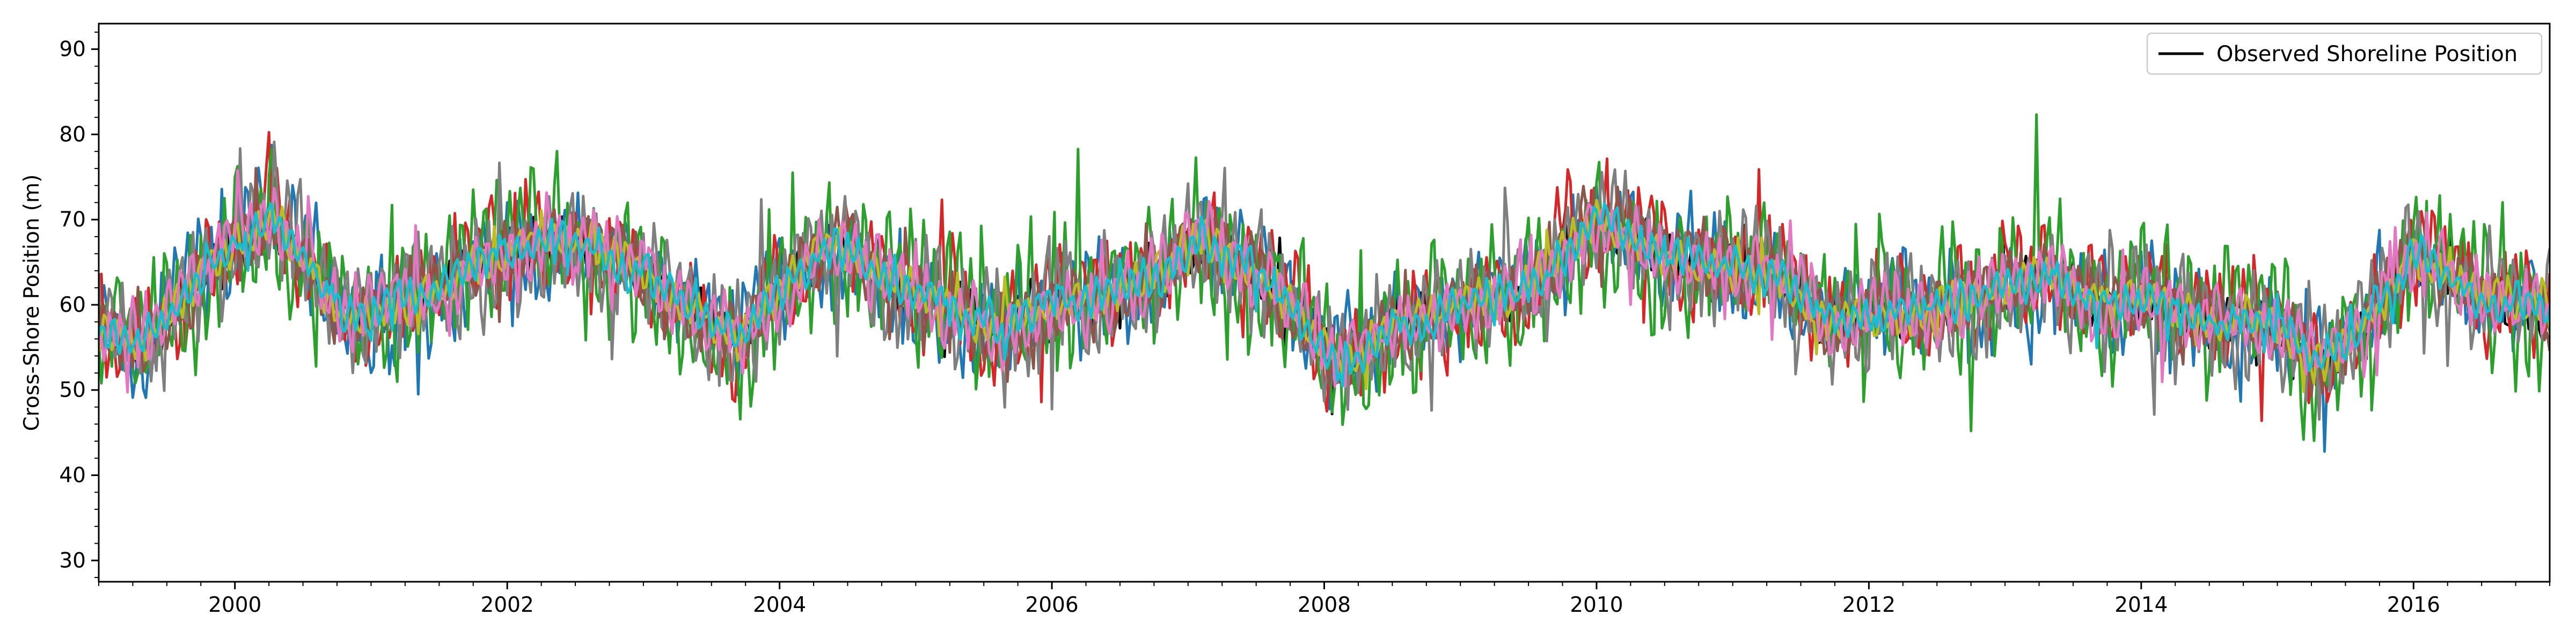 The width and height of the screenshot is (2576, 644). I want to click on x-tick-label: 2016, so click(2413, 605).